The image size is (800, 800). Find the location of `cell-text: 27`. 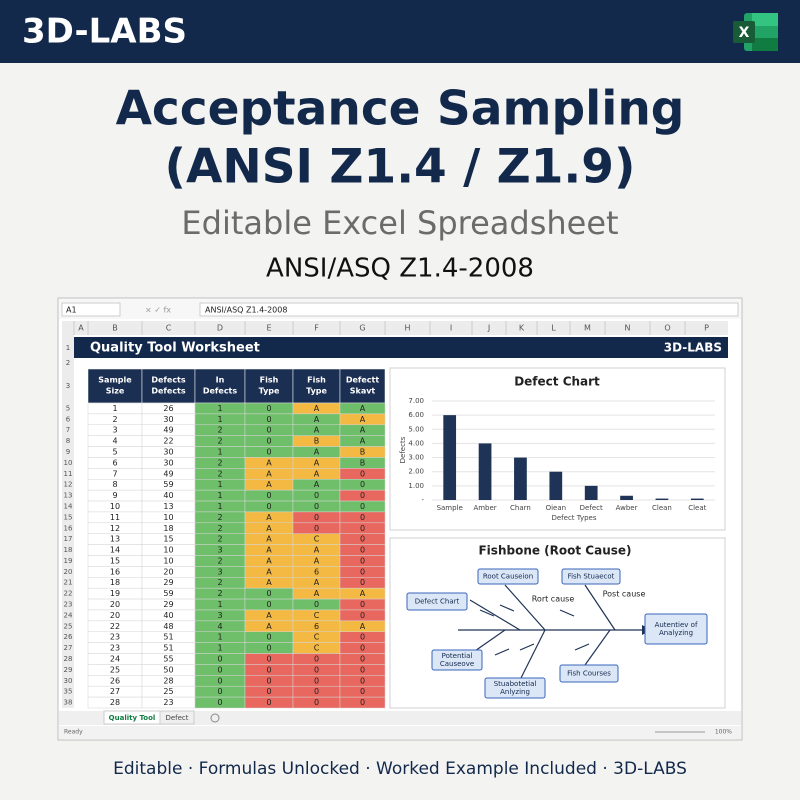

cell-text: 27 is located at coordinates (115, 691).